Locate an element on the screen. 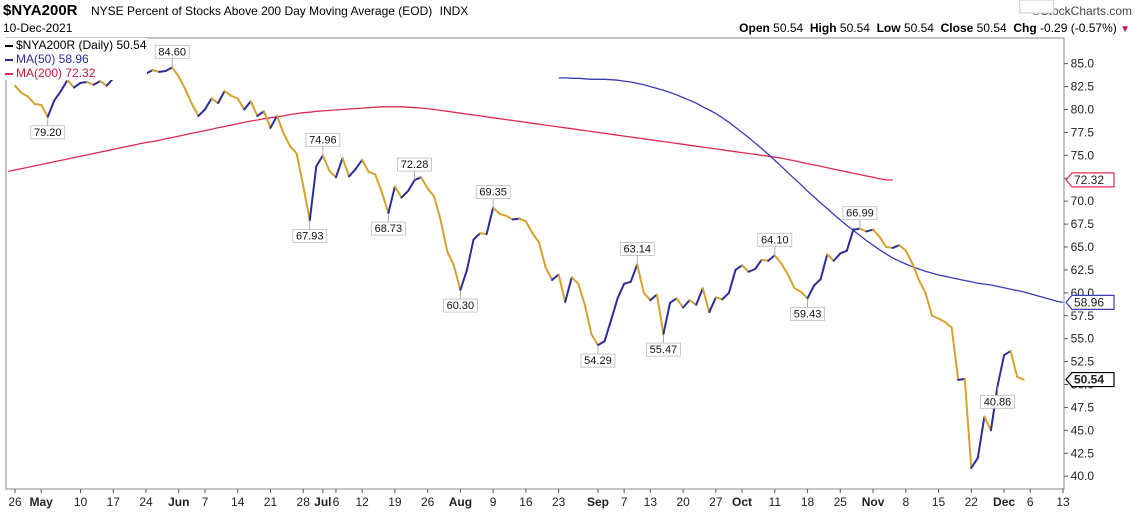 The image size is (1138, 520). data-label: 69.35 is located at coordinates (493, 196).